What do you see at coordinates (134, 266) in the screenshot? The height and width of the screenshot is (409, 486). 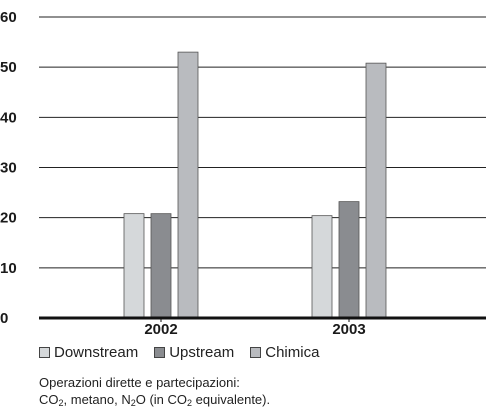 I see `bar-downstream-2002` at bounding box center [134, 266].